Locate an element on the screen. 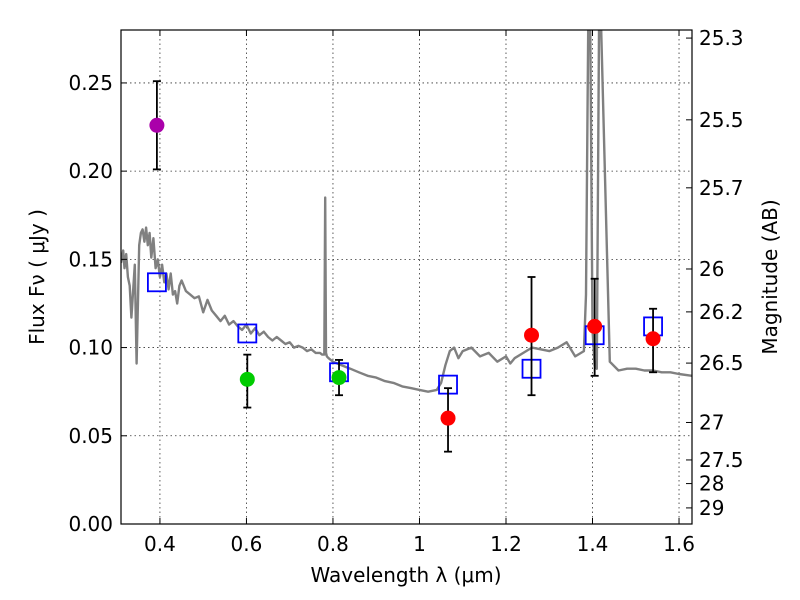  y-tick-label: 0.15 is located at coordinates (90, 259).